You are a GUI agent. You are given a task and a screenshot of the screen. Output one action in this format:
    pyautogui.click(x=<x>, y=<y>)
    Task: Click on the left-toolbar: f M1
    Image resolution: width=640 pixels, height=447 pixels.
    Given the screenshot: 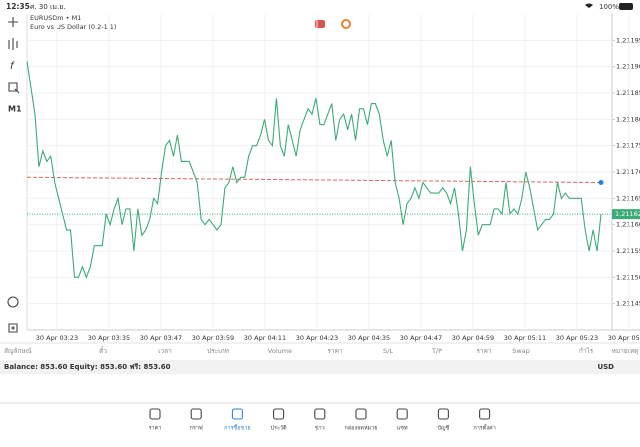 What is the action you would take?
    pyautogui.click(x=14, y=175)
    